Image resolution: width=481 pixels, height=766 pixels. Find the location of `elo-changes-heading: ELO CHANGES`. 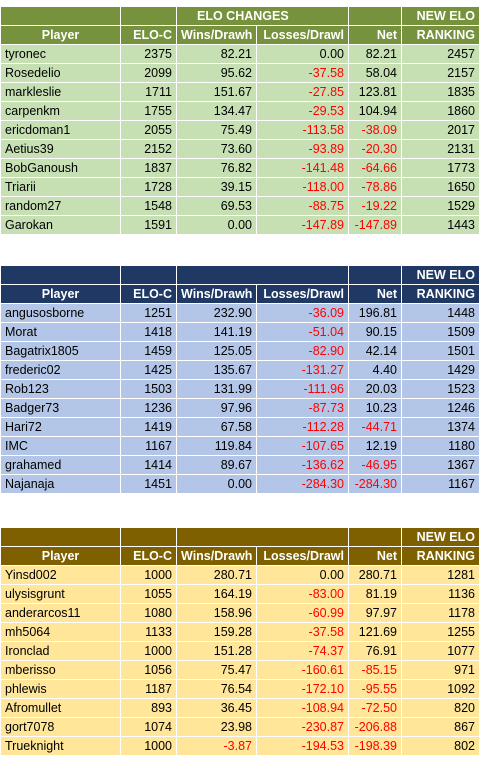

elo-changes-heading: ELO CHANGES is located at coordinates (262, 16).